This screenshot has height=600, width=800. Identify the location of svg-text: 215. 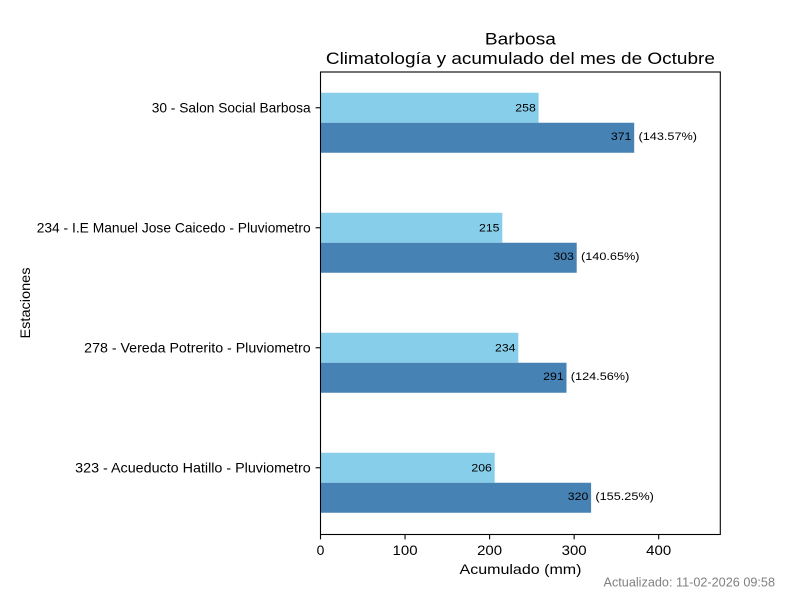
(489, 229).